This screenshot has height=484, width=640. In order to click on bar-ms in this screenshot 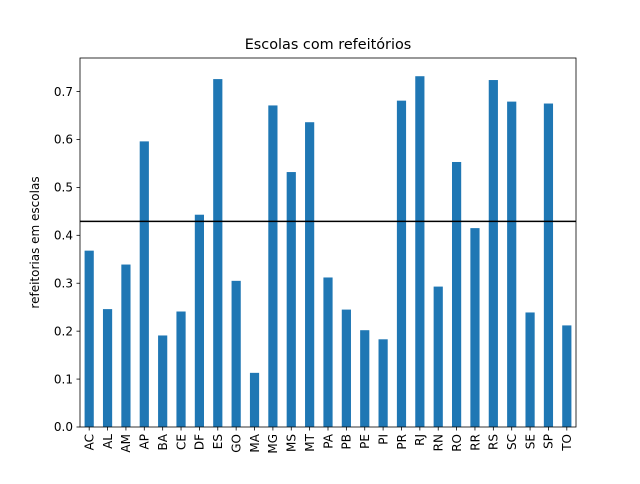, I will do `click(291, 299)`.